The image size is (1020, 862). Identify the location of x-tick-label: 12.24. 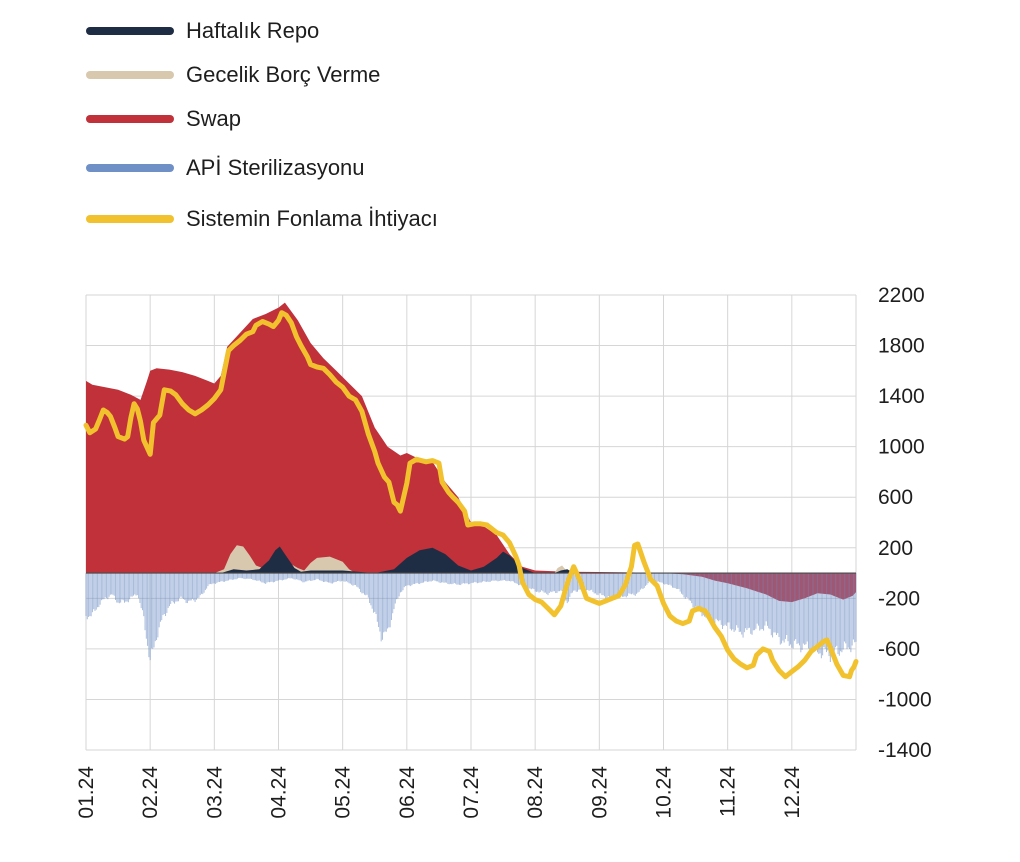
(792, 792).